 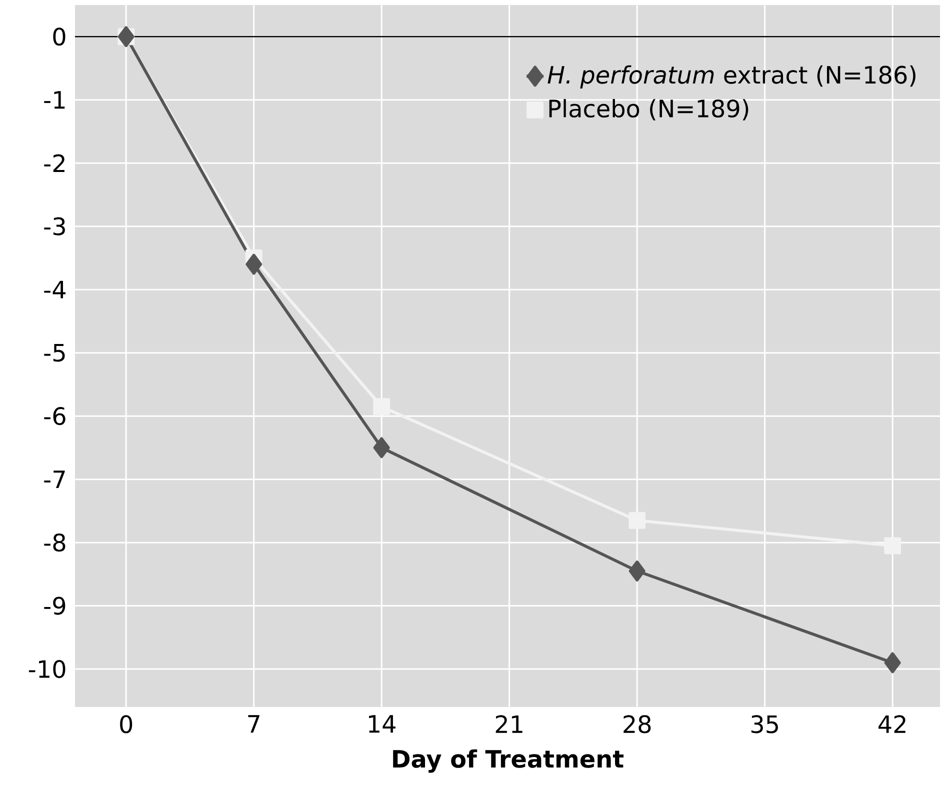 What do you see at coordinates (637, 724) in the screenshot?
I see `x-tick-label: 28` at bounding box center [637, 724].